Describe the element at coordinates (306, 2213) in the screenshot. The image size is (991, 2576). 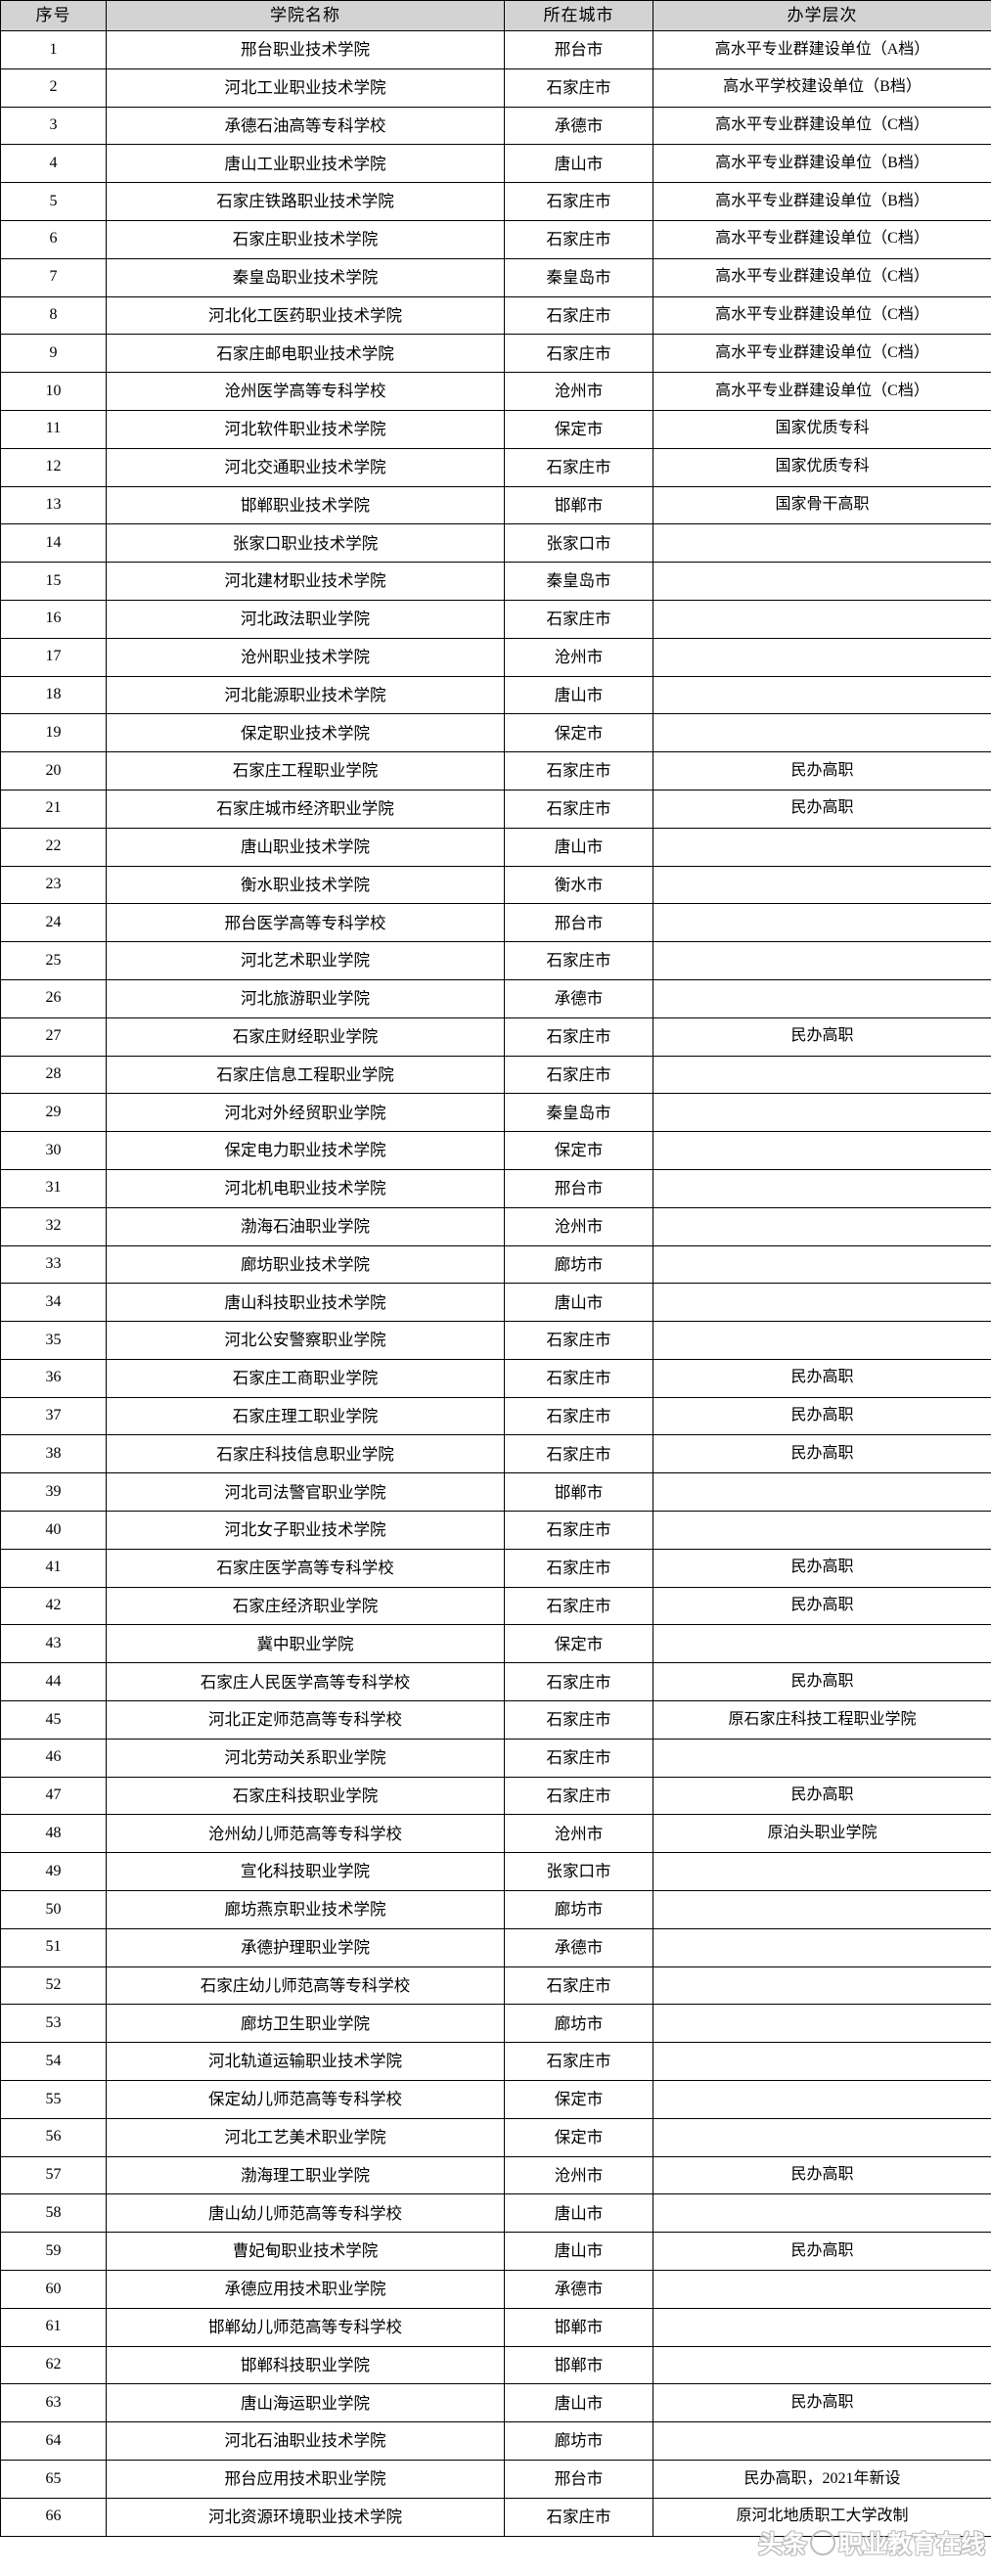
I see `cell-college-name: 唐山幼儿师范高等专科学校` at that location.